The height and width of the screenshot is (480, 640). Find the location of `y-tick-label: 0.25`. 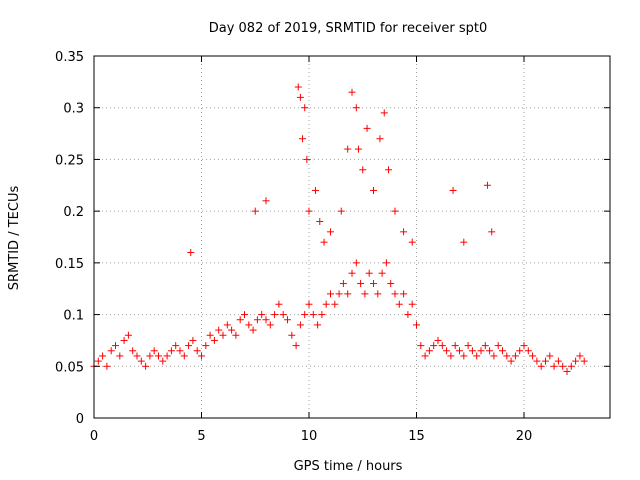

y-tick-label: 0.25 is located at coordinates (69, 160).